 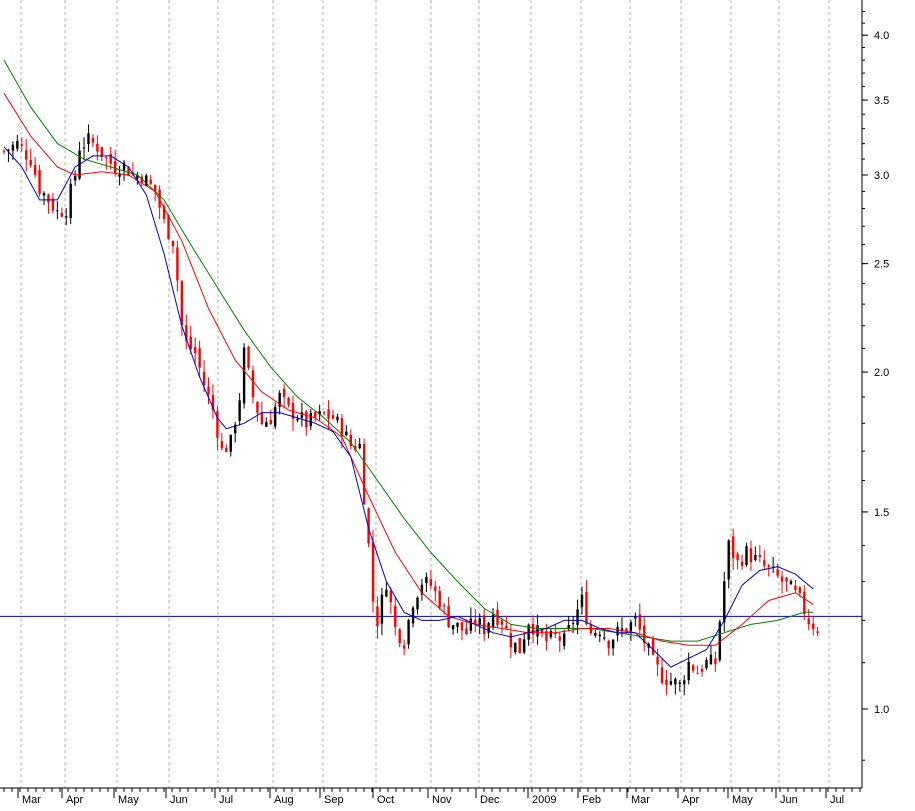 I want to click on y-tick-label: 2.0, so click(x=881, y=373).